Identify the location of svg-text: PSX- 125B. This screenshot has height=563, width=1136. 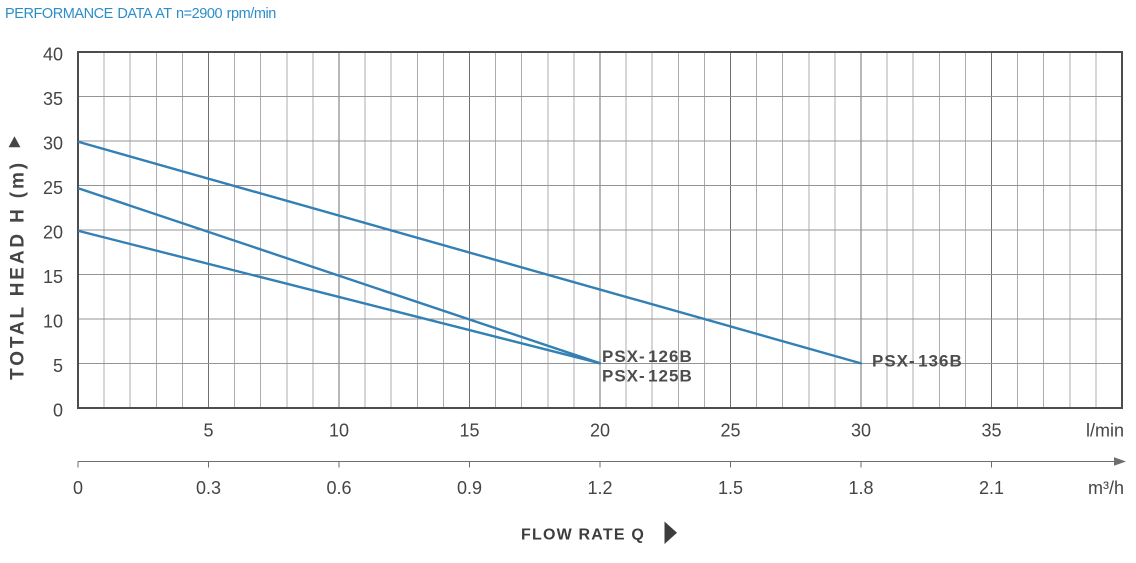
(647, 376).